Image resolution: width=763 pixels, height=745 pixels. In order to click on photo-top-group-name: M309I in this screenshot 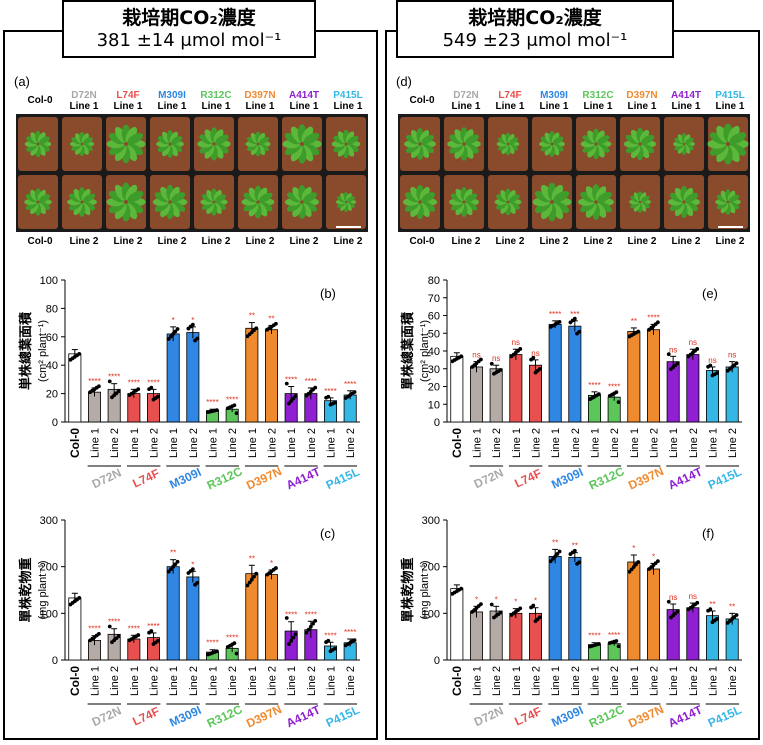, I will do `click(554, 95)`.